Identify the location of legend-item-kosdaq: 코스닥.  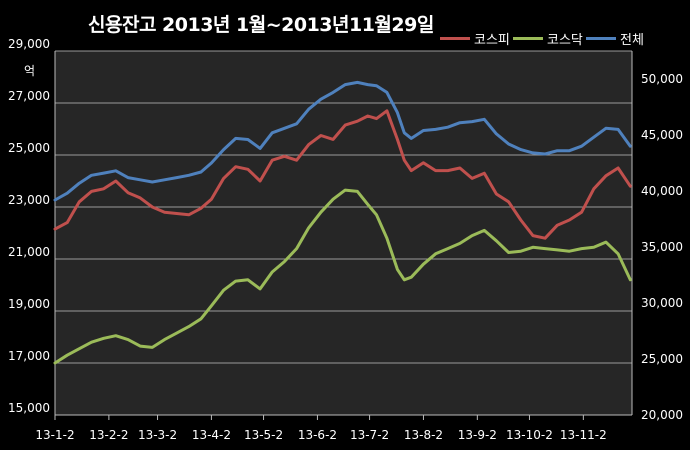
(548, 38).